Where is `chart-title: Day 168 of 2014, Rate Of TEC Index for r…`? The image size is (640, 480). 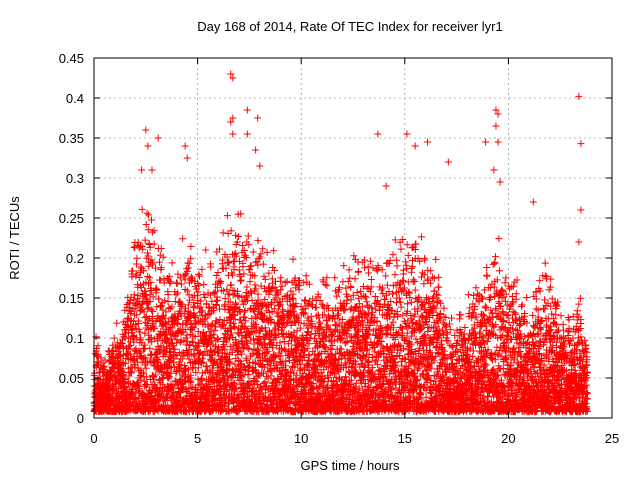
chart-title: Day 168 of 2014, Rate Of TEC Index for r… is located at coordinates (349, 26).